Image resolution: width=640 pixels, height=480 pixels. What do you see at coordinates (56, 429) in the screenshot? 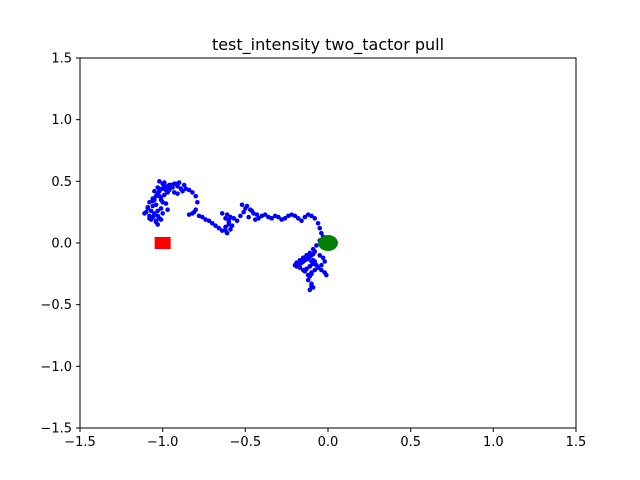
I see `y-tick-label: −1.5` at bounding box center [56, 429].